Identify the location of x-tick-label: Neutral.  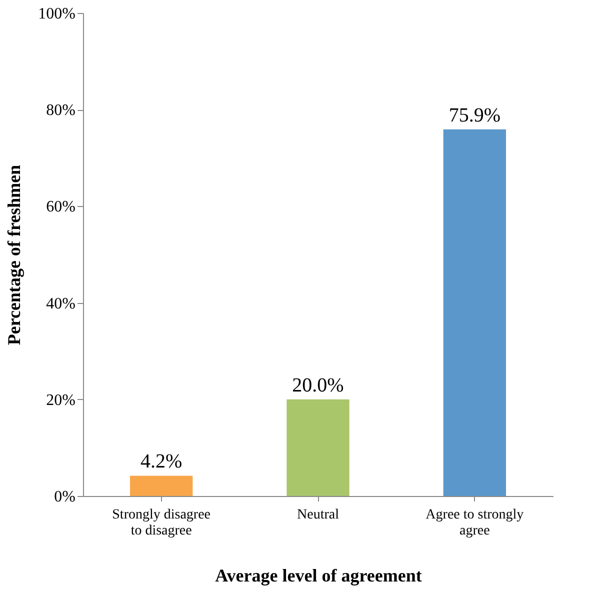
(318, 515).